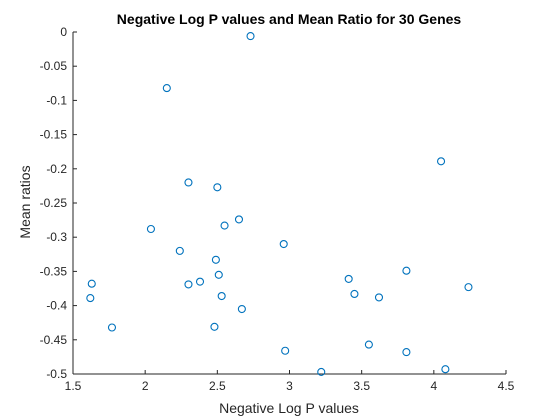  What do you see at coordinates (56, 237) in the screenshot?
I see `y-tick-label: -0.3` at bounding box center [56, 237].